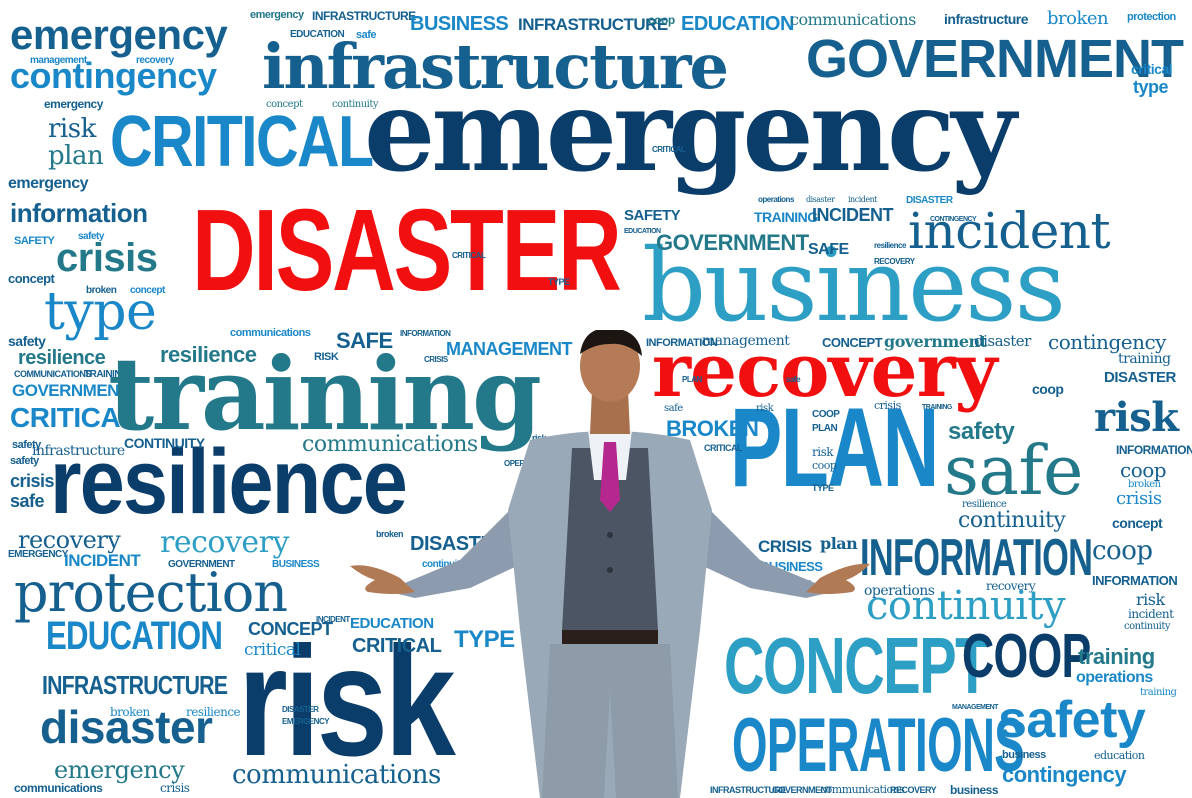 This screenshot has width=1192, height=798. What do you see at coordinates (853, 19) in the screenshot?
I see `word-communications-top: communications` at bounding box center [853, 19].